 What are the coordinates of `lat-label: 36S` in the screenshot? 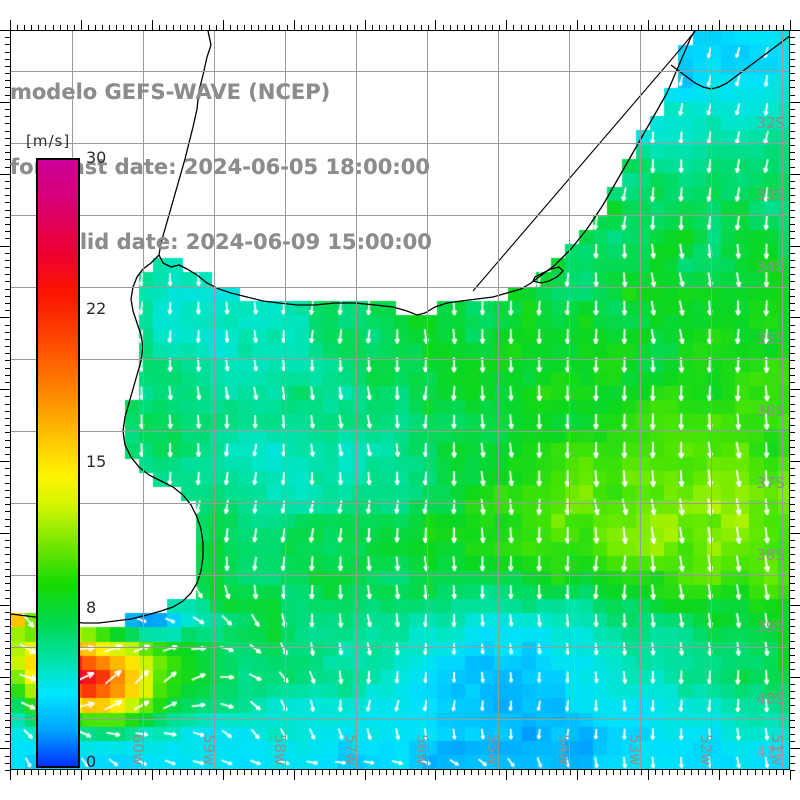 It's located at (770, 411).